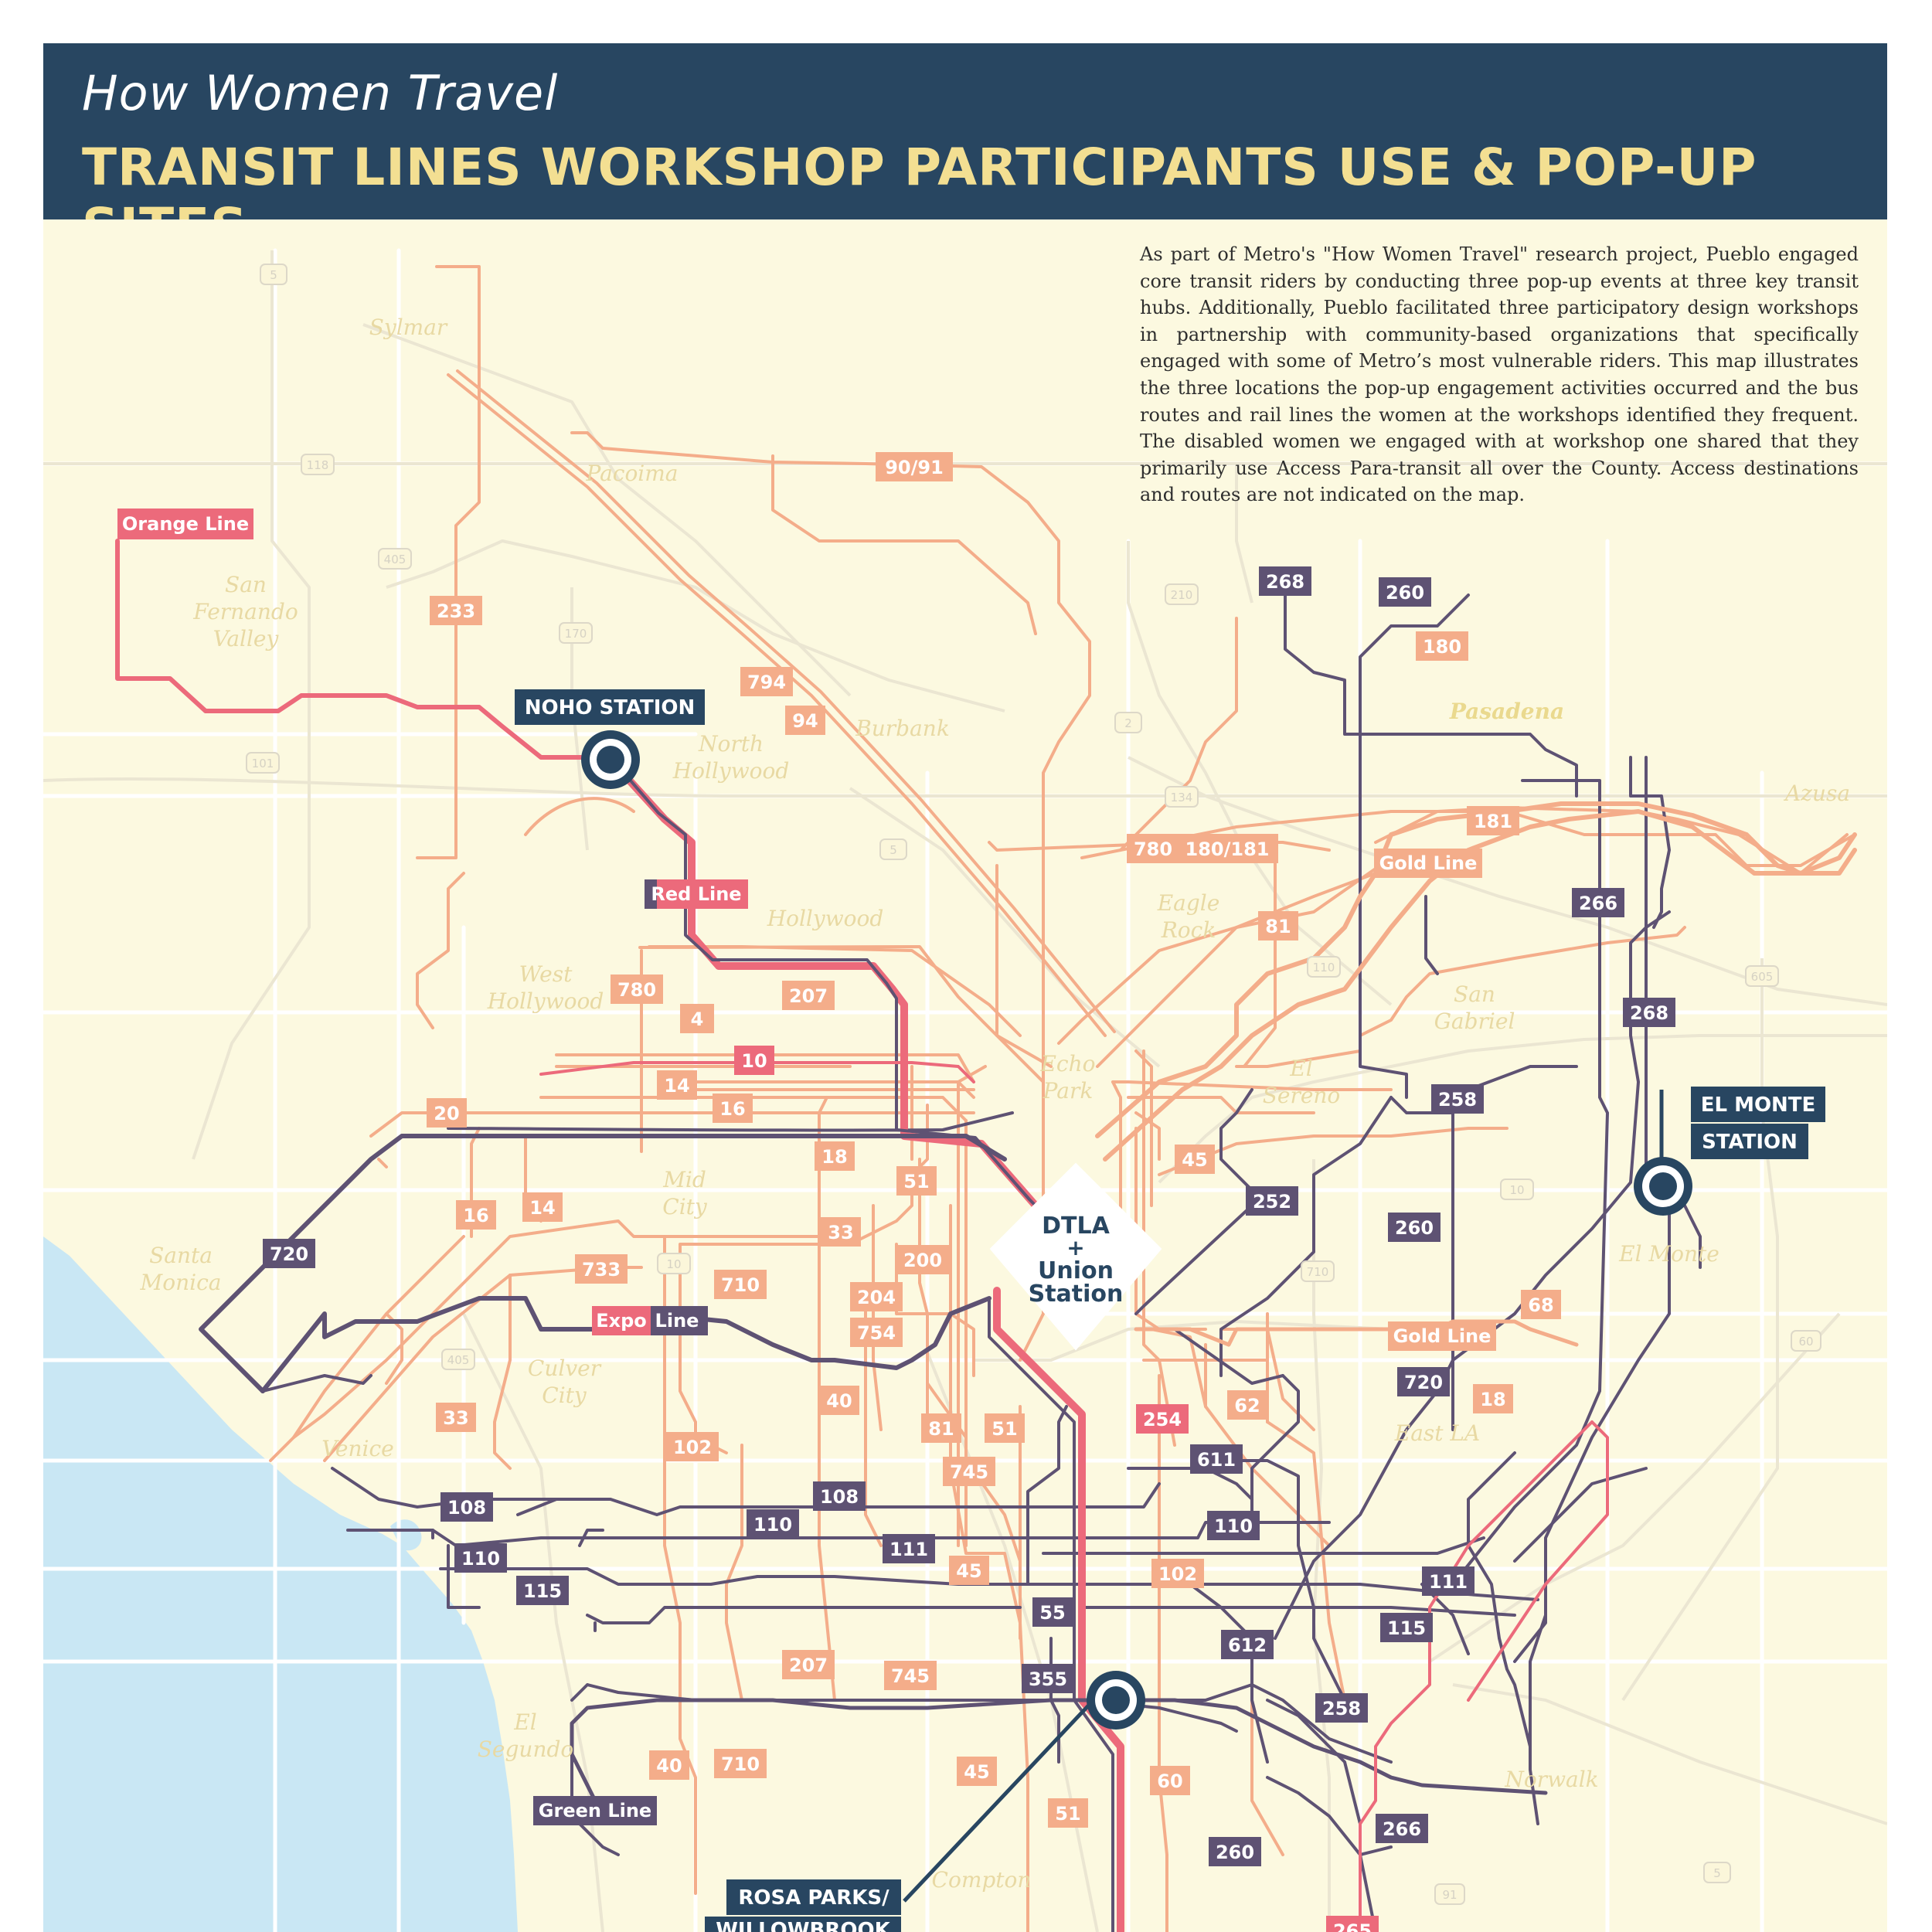 This screenshot has height=1932, width=1932. Describe the element at coordinates (808, 1665) in the screenshot. I see `route-label-207b: 207` at that location.